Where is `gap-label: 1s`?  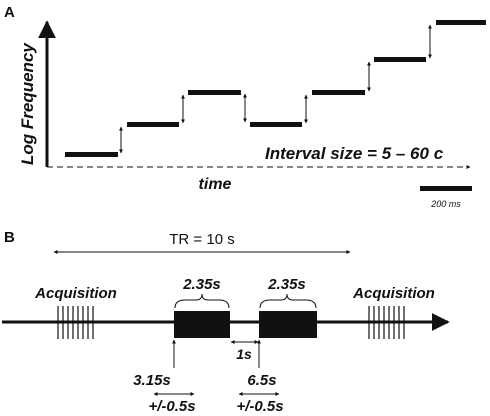 gap-label: 1s is located at coordinates (244, 354).